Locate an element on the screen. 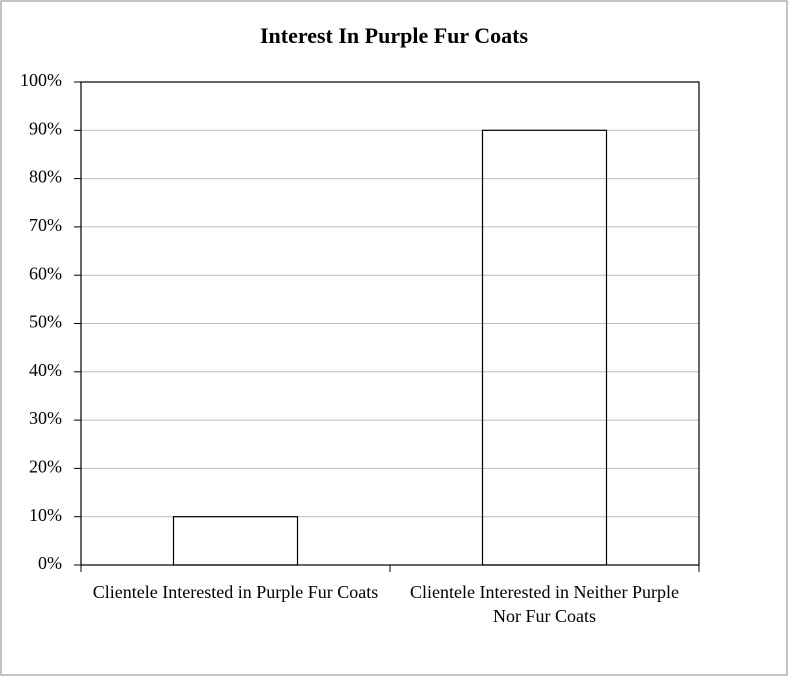 Image resolution: width=789 pixels, height=677 pixels. y-tick-label: 70% is located at coordinates (45, 225).